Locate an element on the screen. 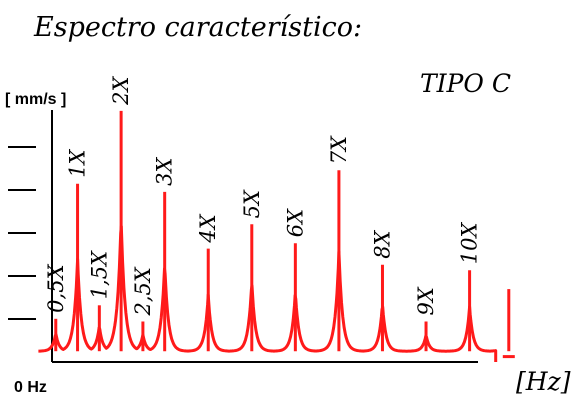  peak-label-7X: 7X is located at coordinates (339, 149).